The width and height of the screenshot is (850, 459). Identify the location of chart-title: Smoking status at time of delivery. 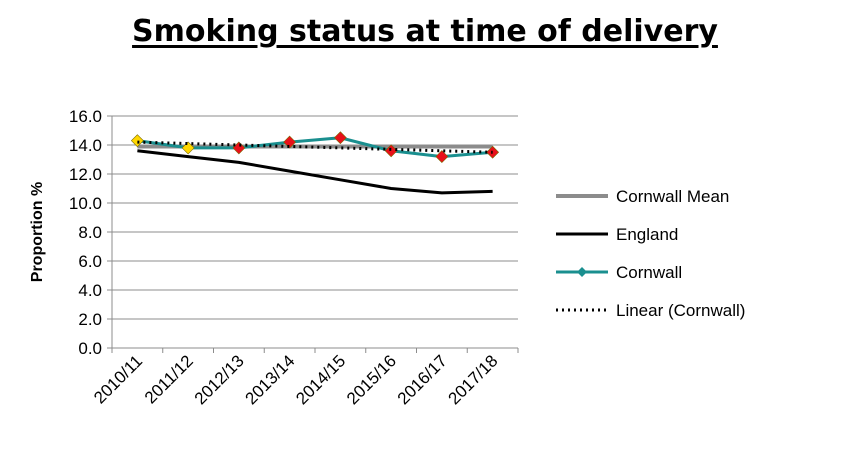
(425, 31).